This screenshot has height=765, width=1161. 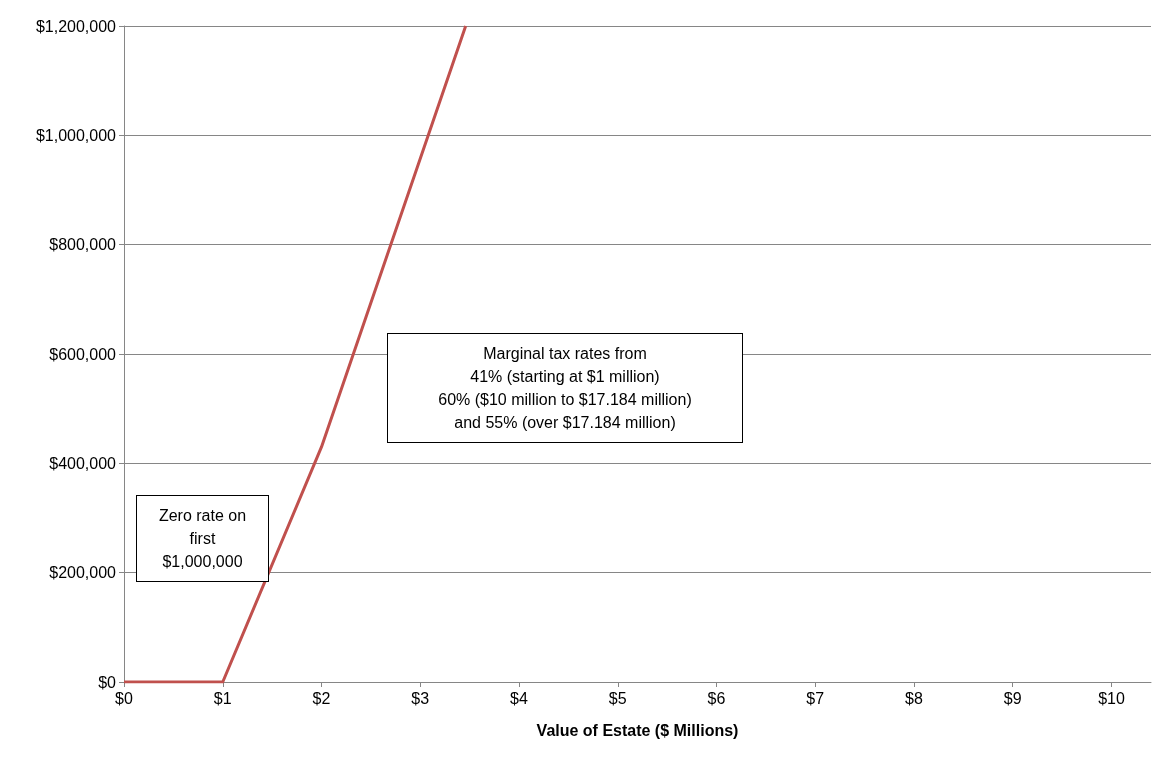 I want to click on x-tick-label: $2, so click(x=321, y=698).